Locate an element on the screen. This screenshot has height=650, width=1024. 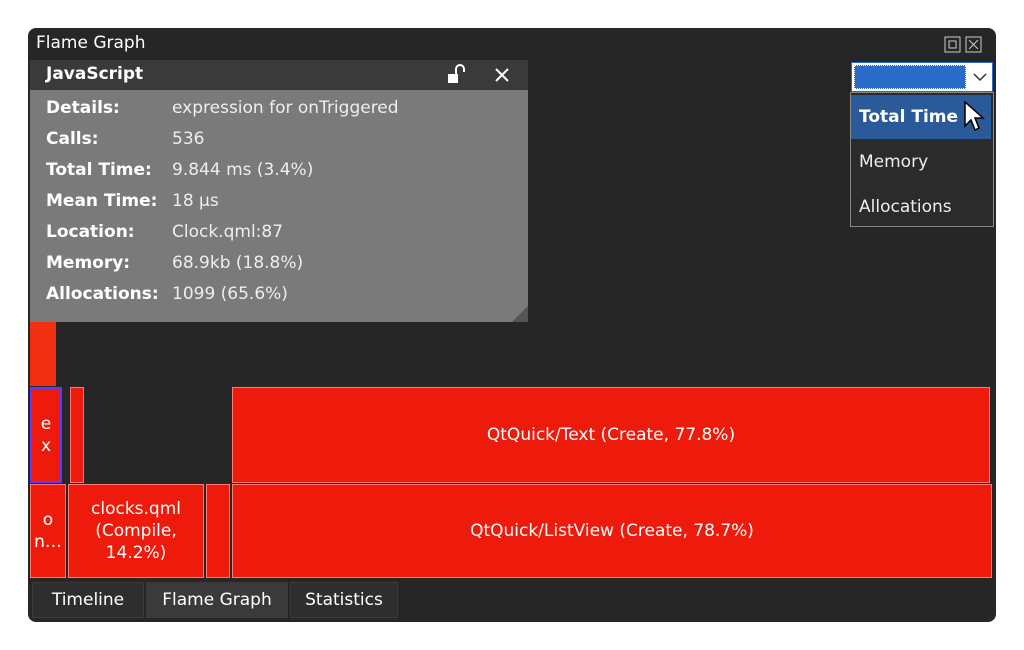
detail-label: Mean Time: is located at coordinates (102, 201).